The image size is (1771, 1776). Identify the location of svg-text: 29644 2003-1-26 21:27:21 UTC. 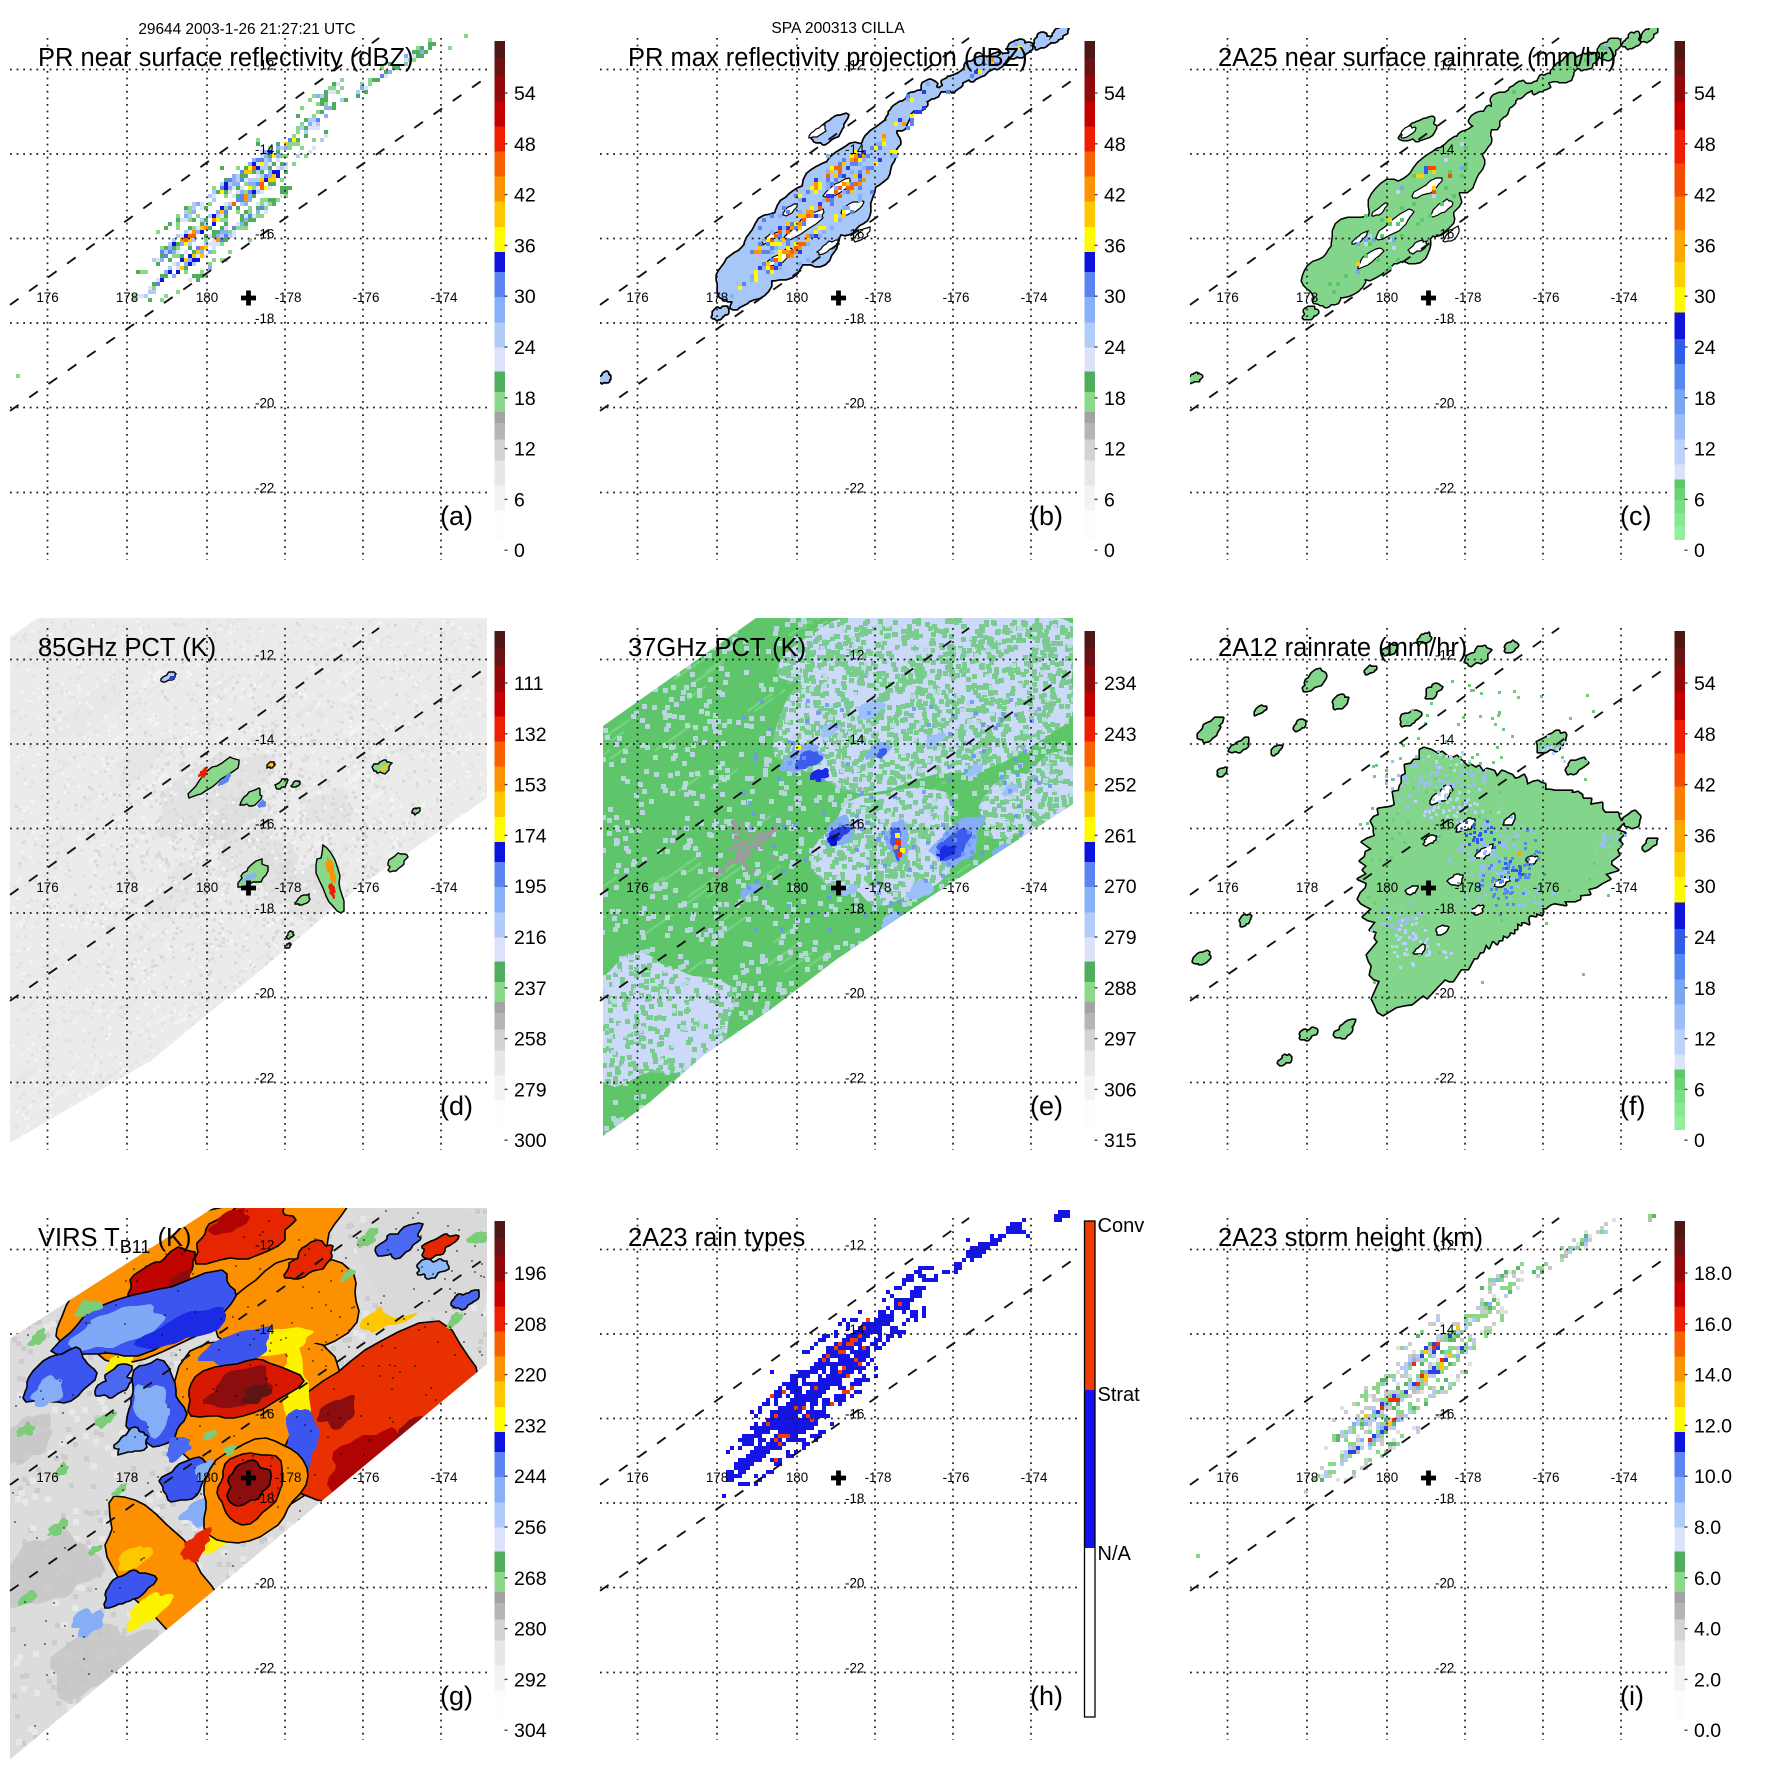
(246, 29).